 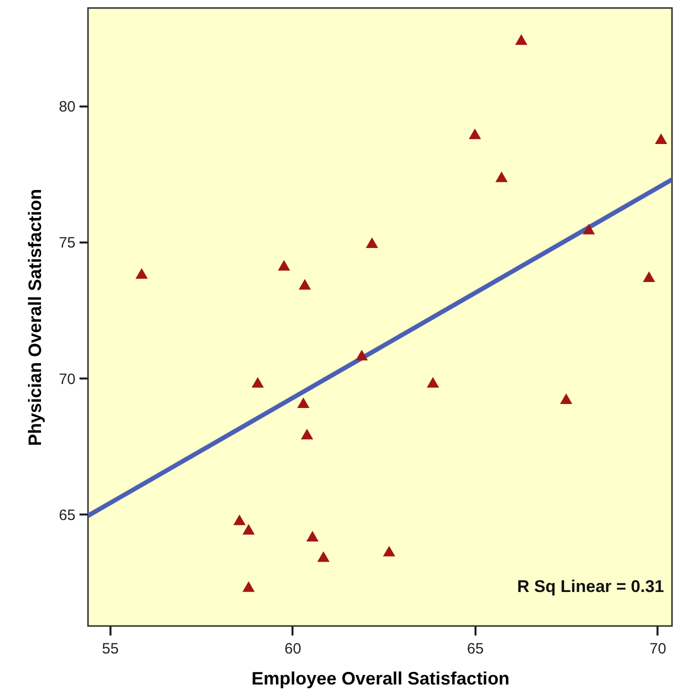 I want to click on y-tick-label: 75, so click(x=67, y=243).